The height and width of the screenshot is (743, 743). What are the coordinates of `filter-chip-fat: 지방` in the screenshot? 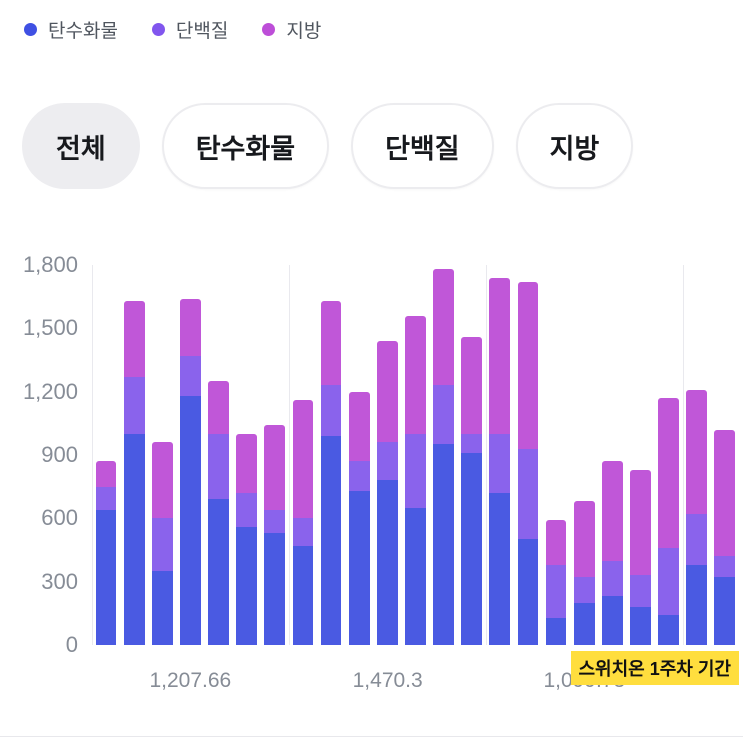 It's located at (574, 146).